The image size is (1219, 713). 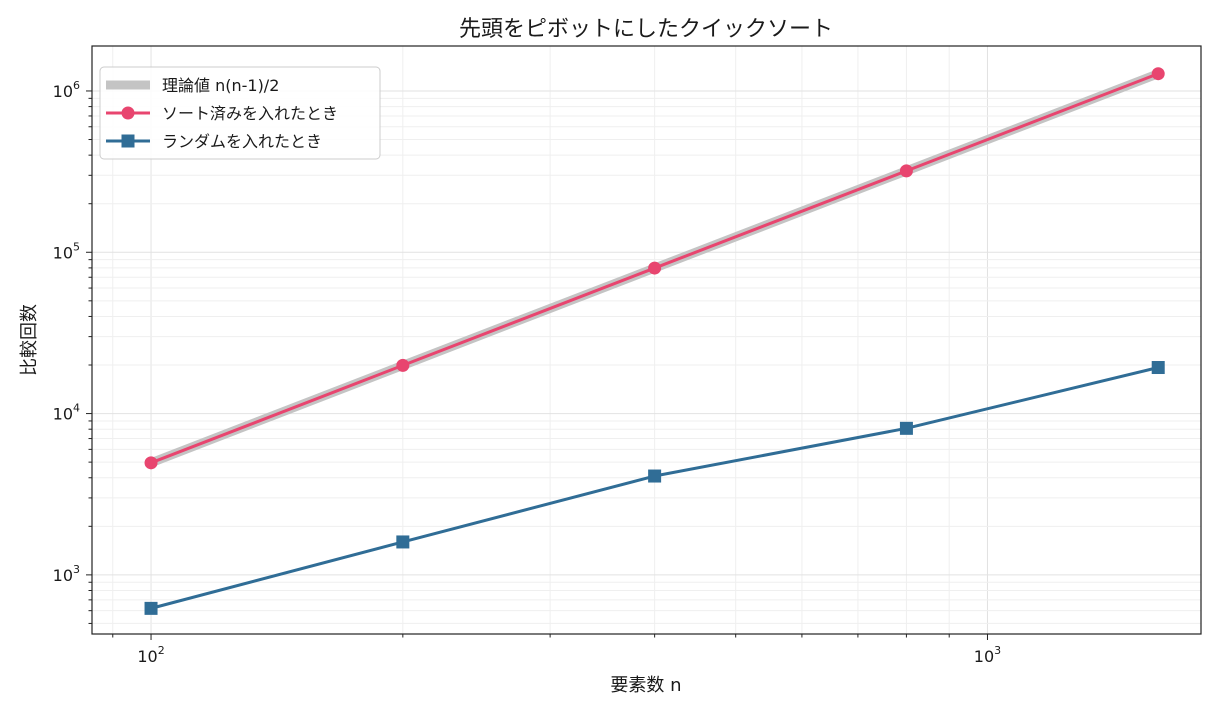 I want to click on y-tick-label: 10⁵, so click(x=66, y=251).